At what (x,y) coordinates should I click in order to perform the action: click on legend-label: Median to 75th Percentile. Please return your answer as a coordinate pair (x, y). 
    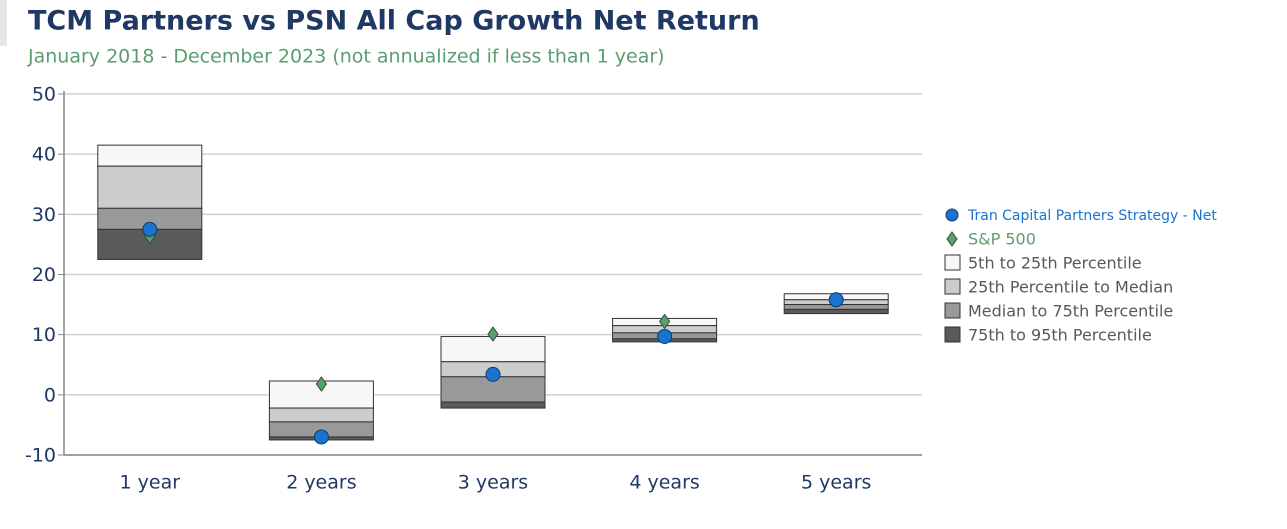
    Looking at the image, I should click on (1070, 311).